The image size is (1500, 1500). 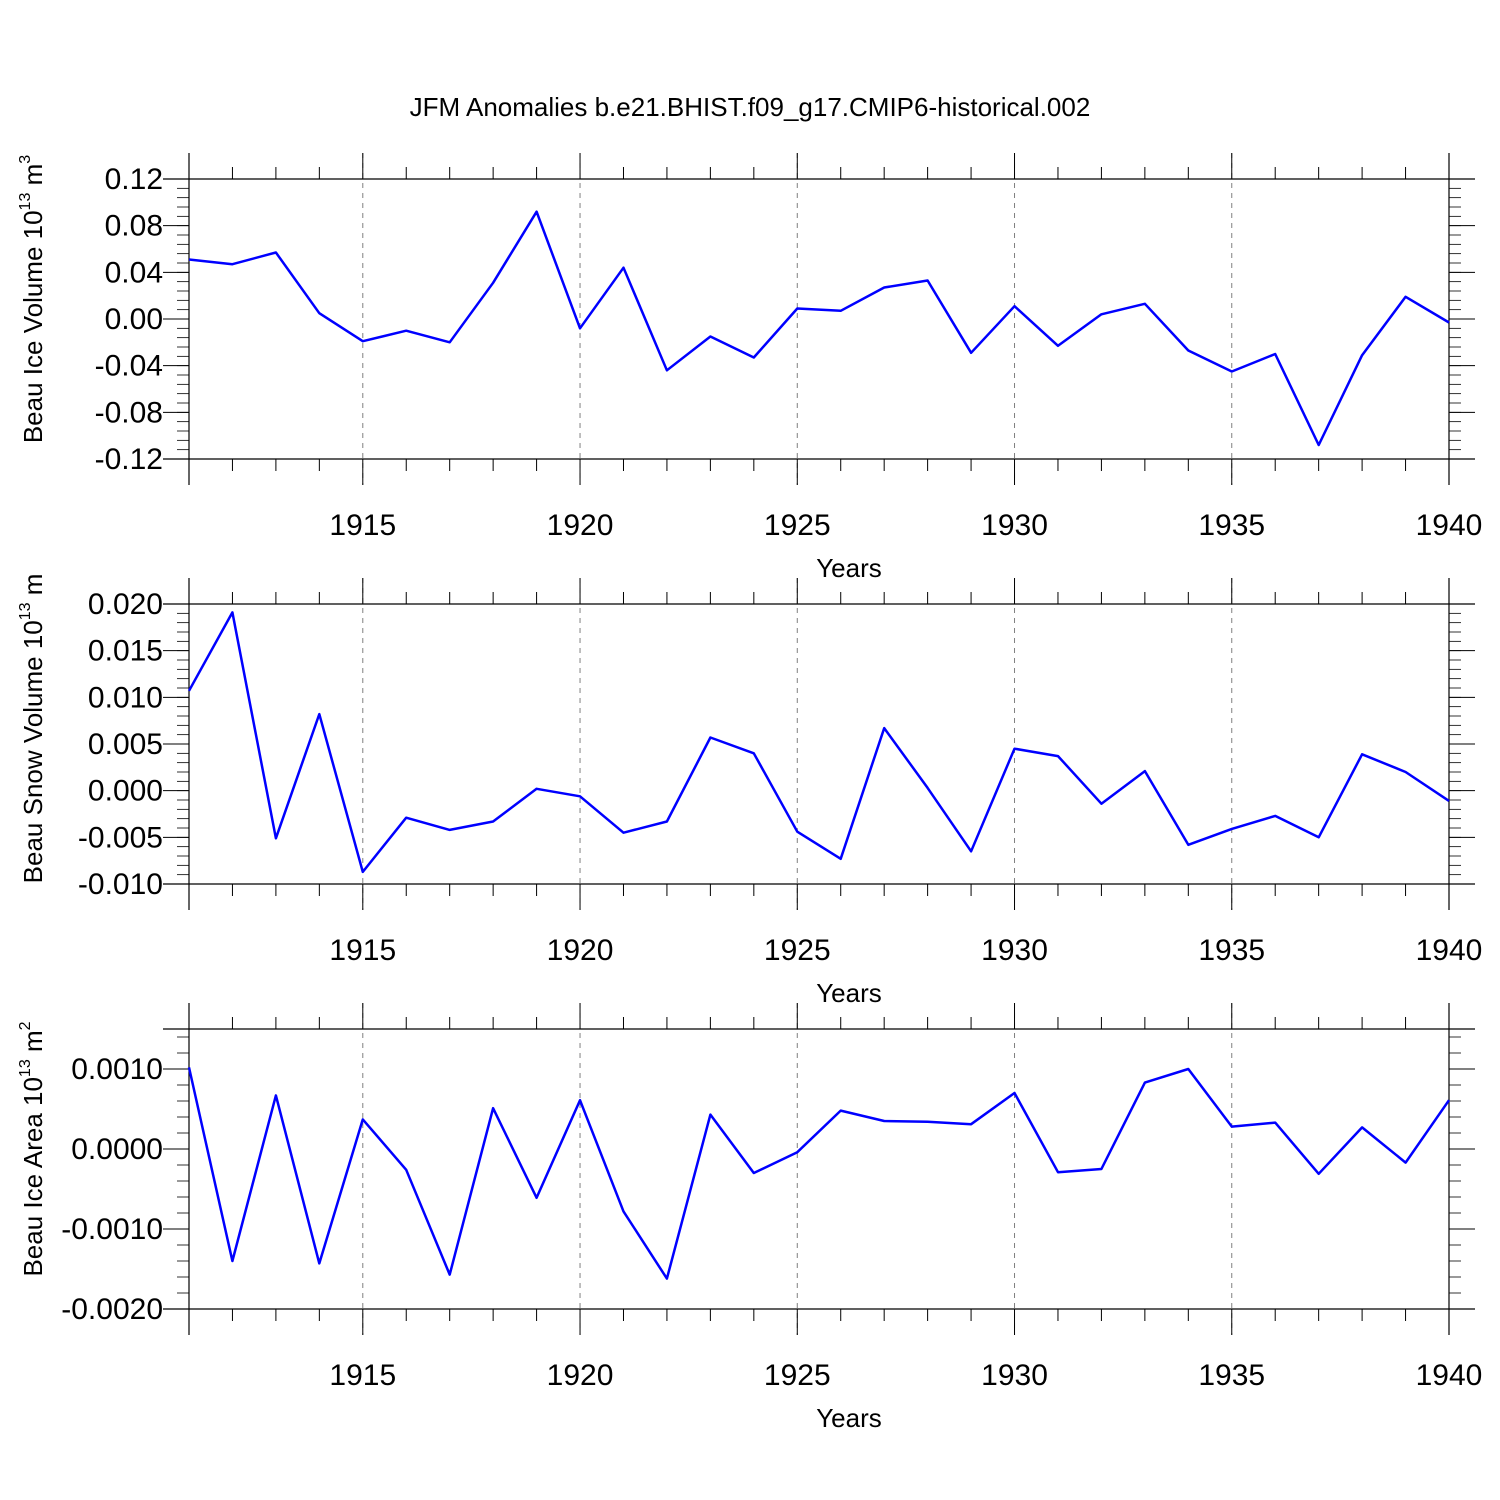 I want to click on y-axis-label-group: Beau Ice Volume 1013 m3, so click(x=32, y=299).